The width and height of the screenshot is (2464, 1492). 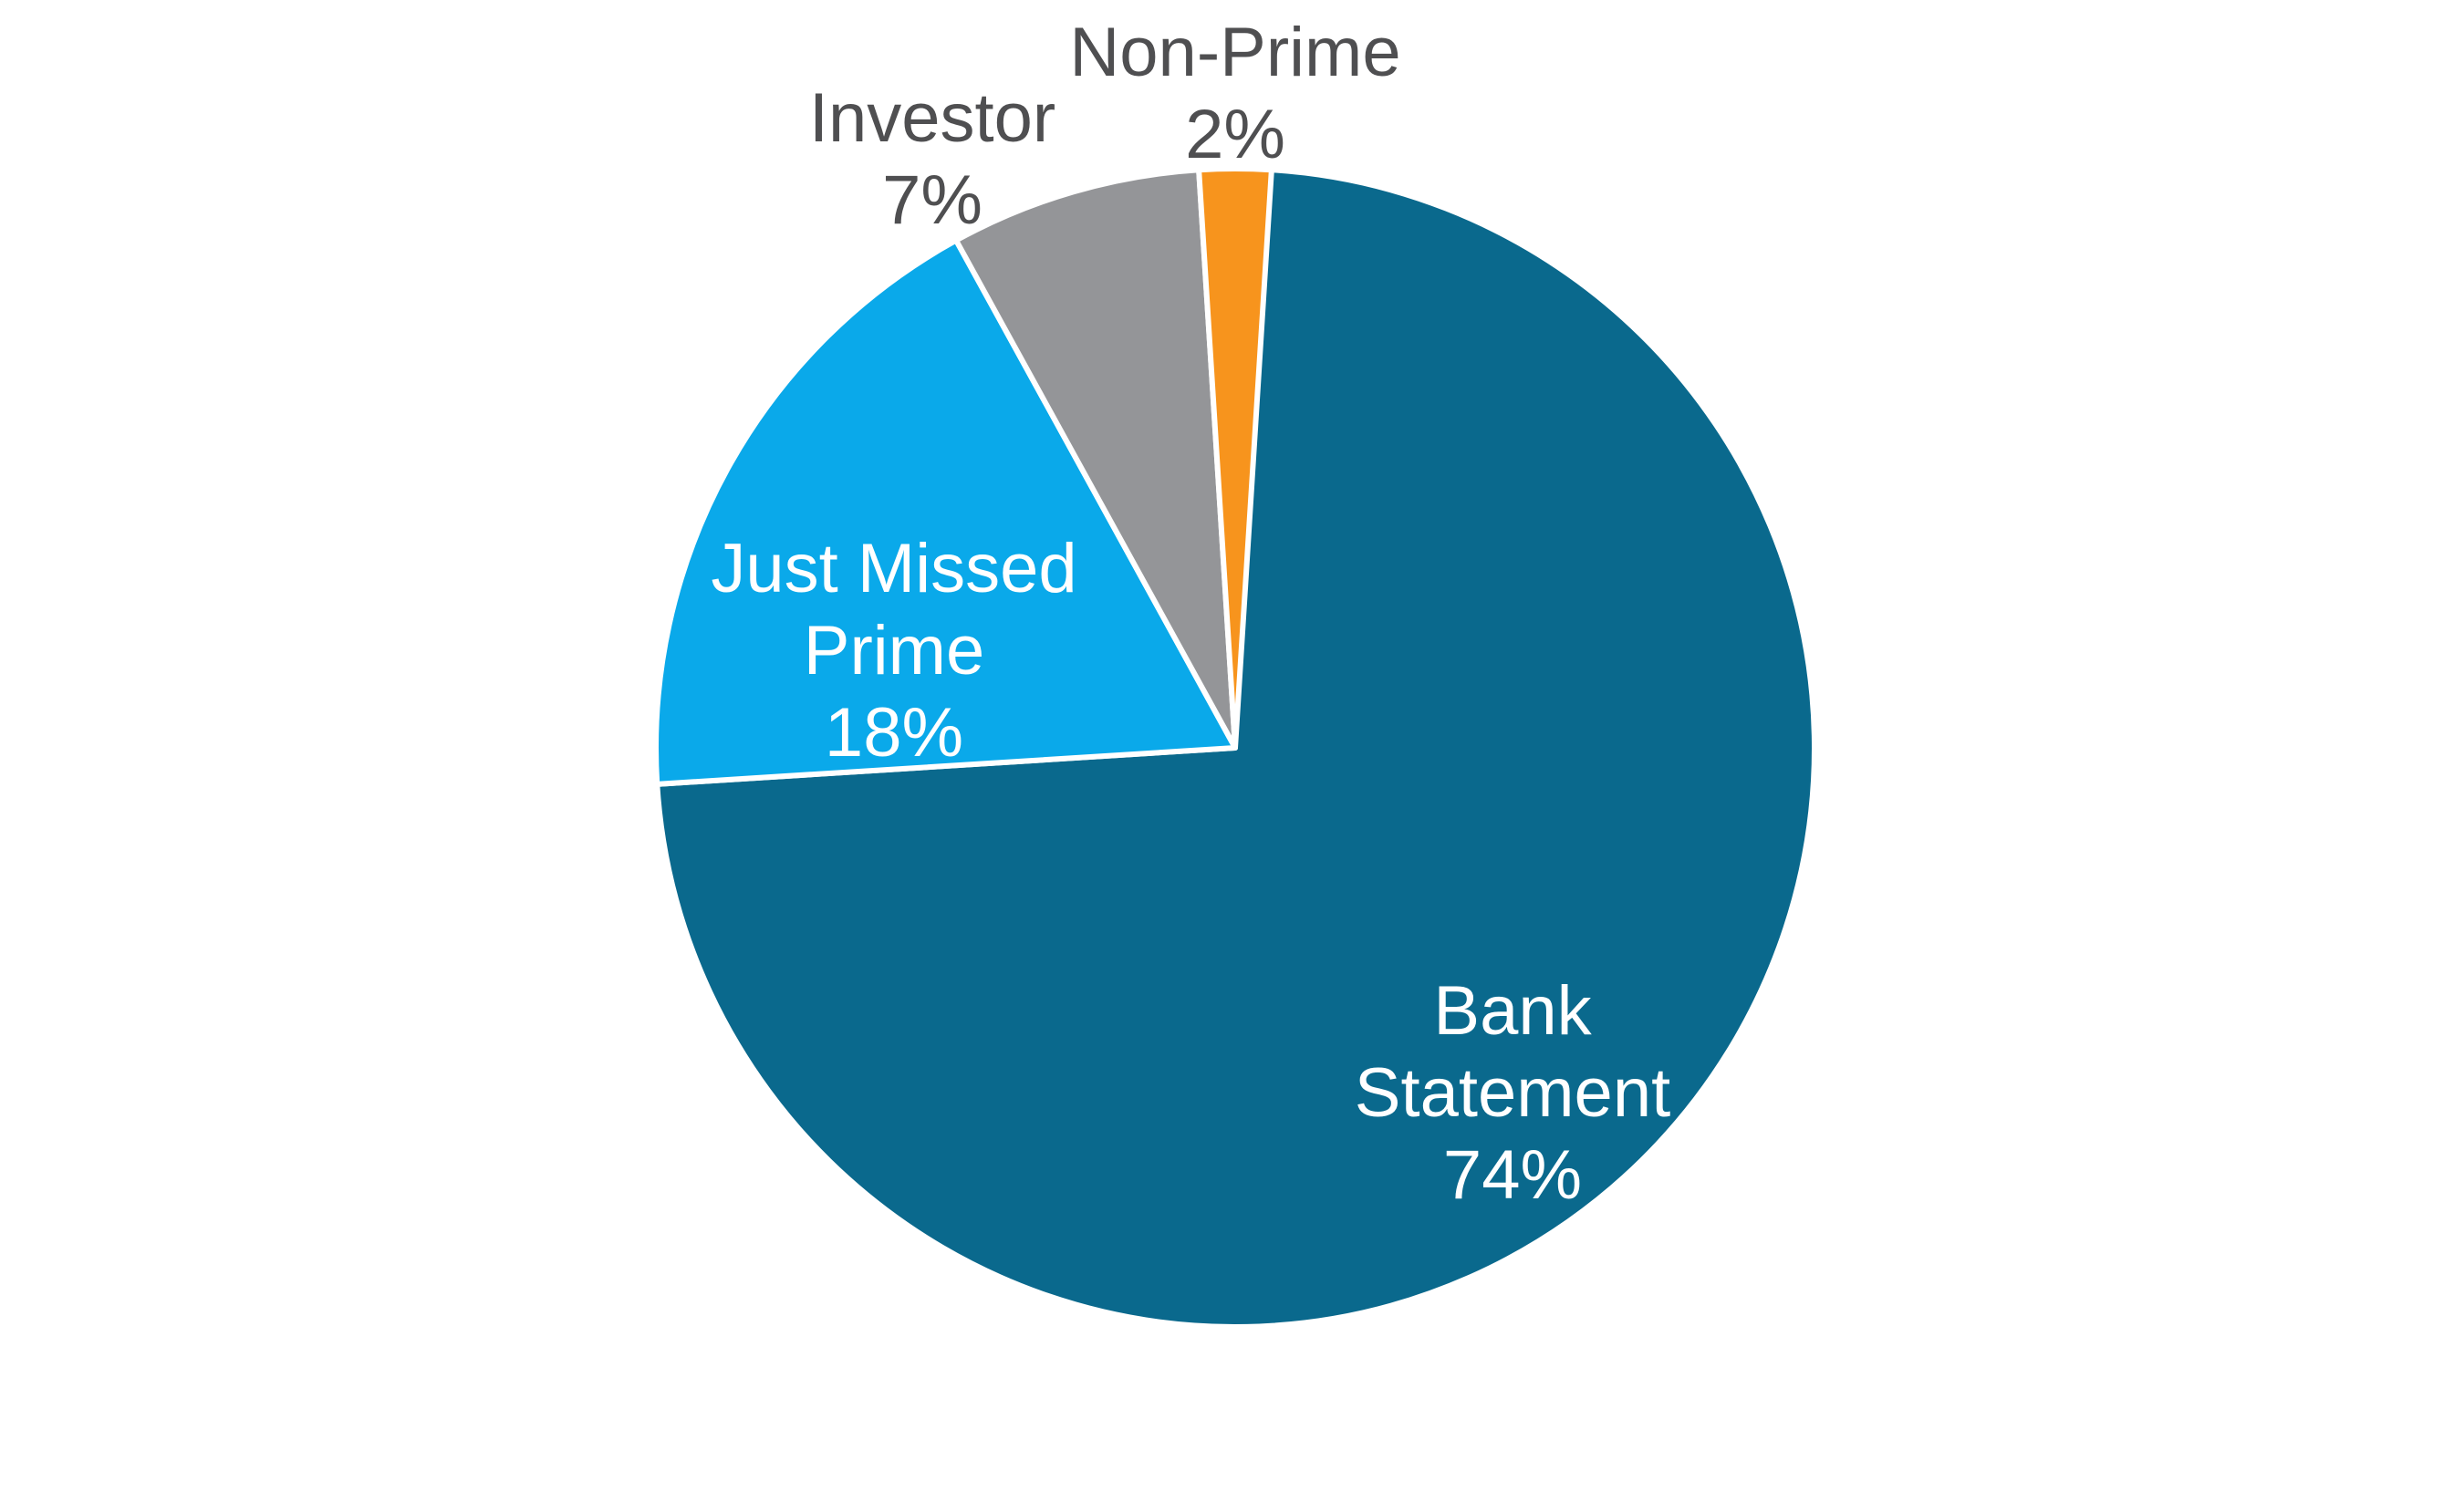 I want to click on pie-slice-investor, so click(x=1095, y=459).